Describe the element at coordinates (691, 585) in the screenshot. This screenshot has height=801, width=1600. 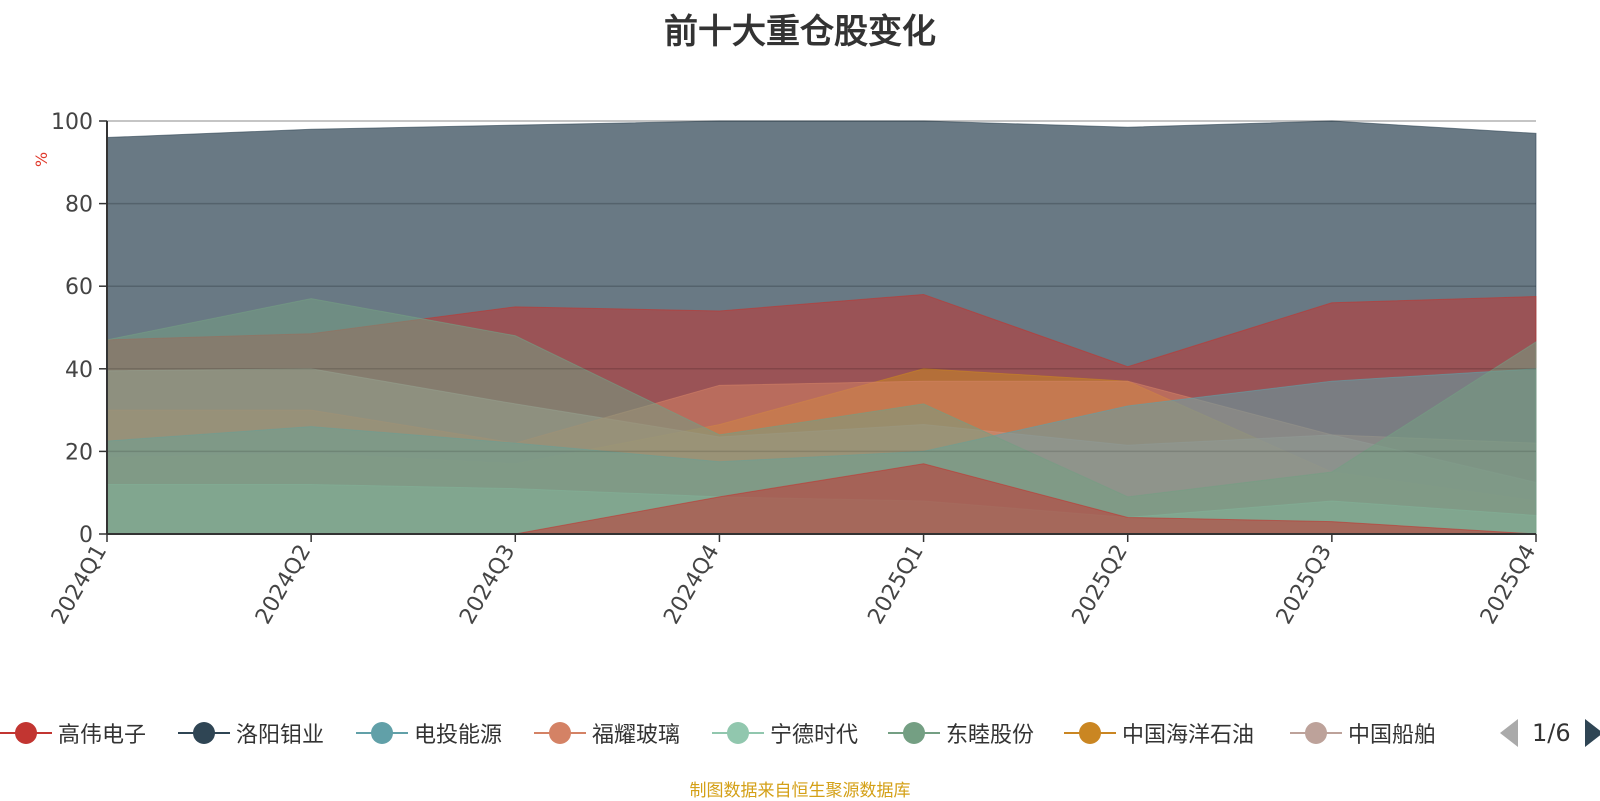
I see `x-tick-label: 2024Q4` at that location.